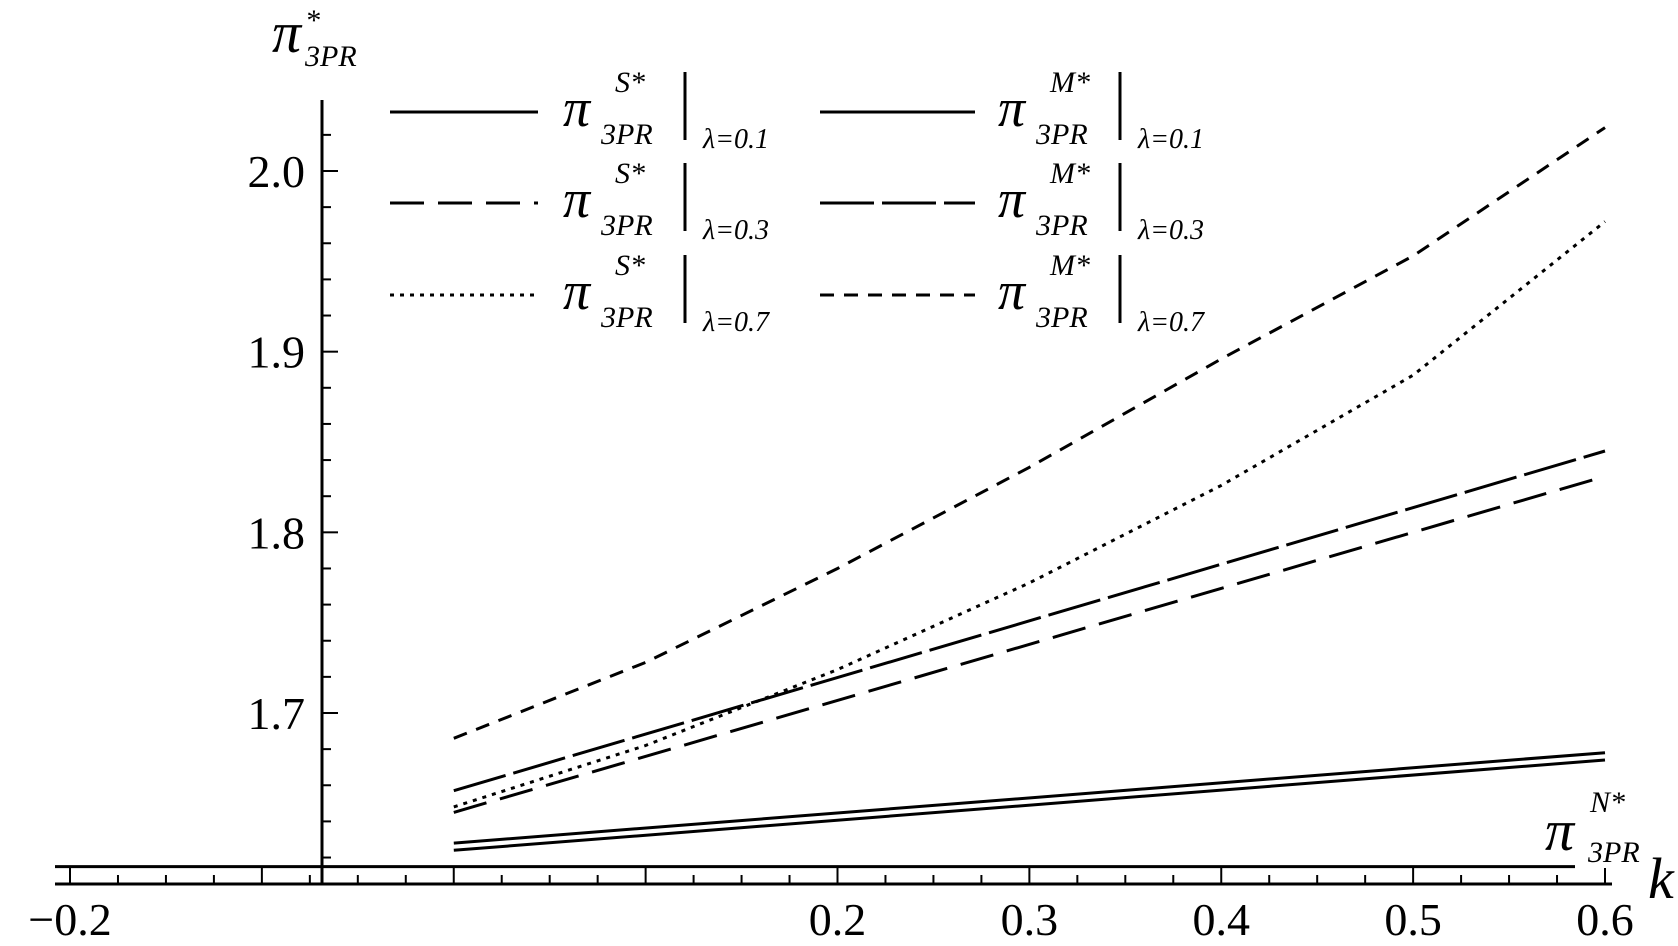 This screenshot has width=1678, height=946. Describe the element at coordinates (312, 20) in the screenshot. I see `y-axis-title-sup: *` at that location.